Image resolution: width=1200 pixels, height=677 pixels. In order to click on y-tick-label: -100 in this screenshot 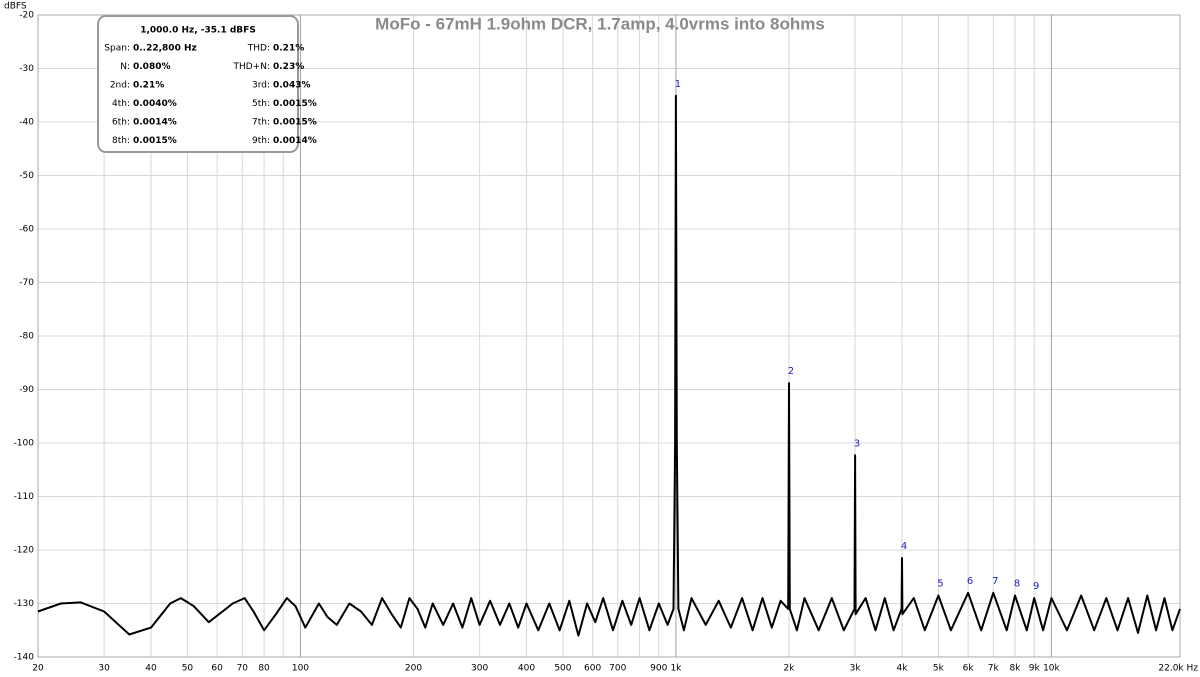, I will do `click(24, 444)`.